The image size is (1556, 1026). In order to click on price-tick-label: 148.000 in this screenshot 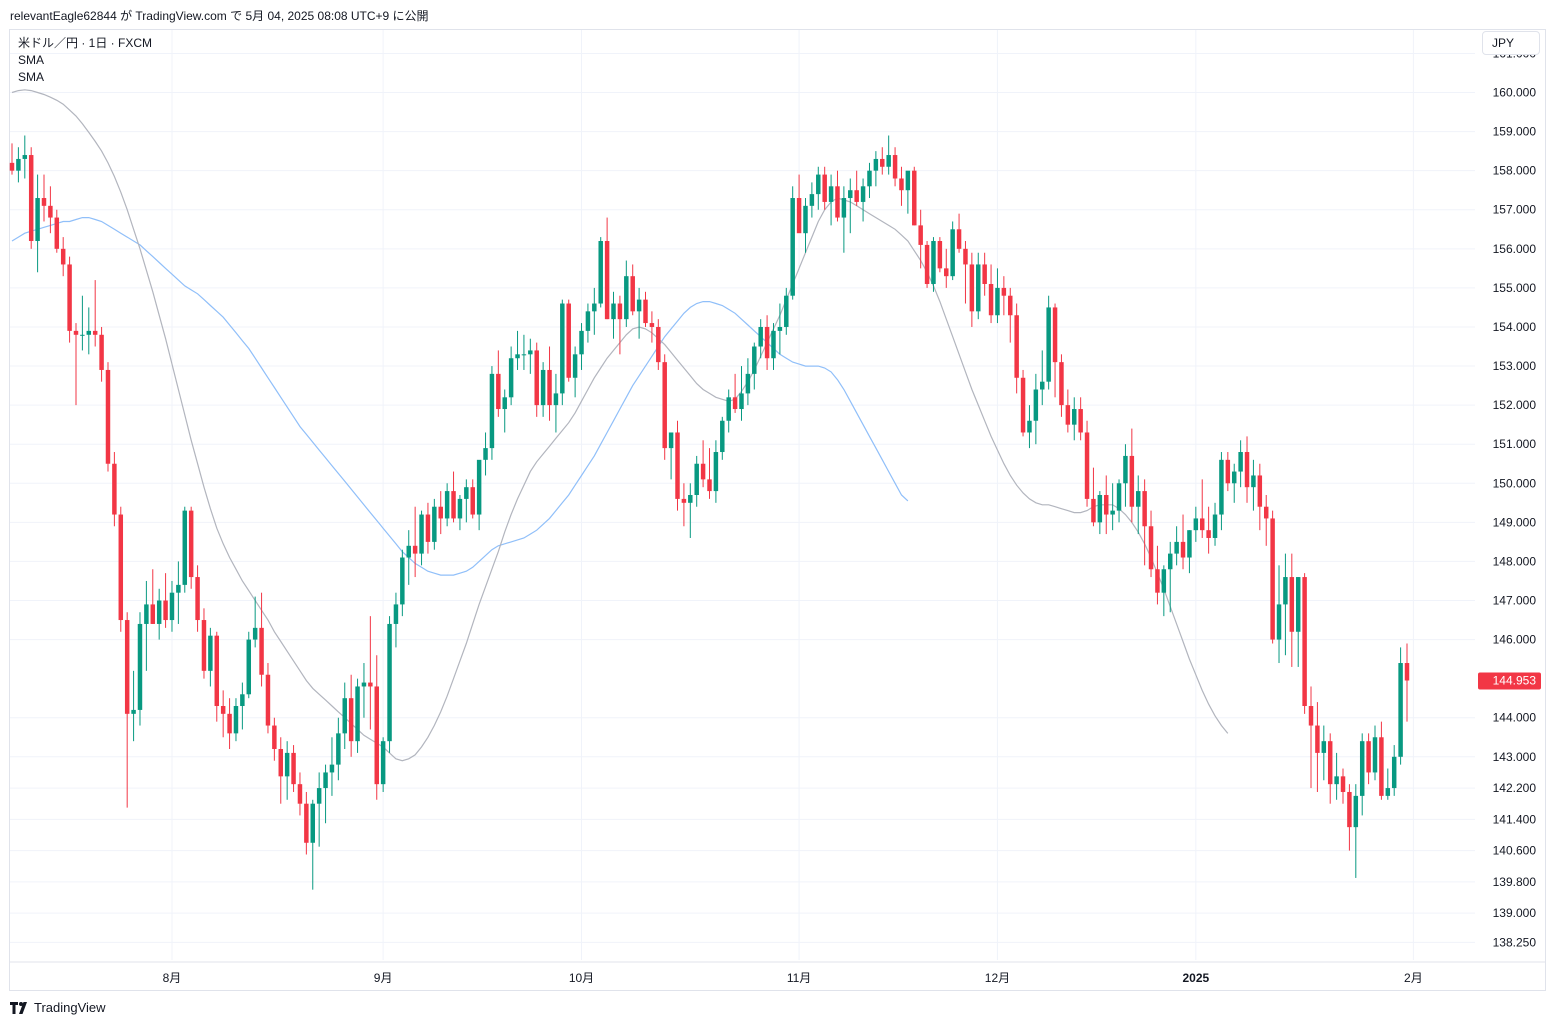, I will do `click(1515, 561)`.